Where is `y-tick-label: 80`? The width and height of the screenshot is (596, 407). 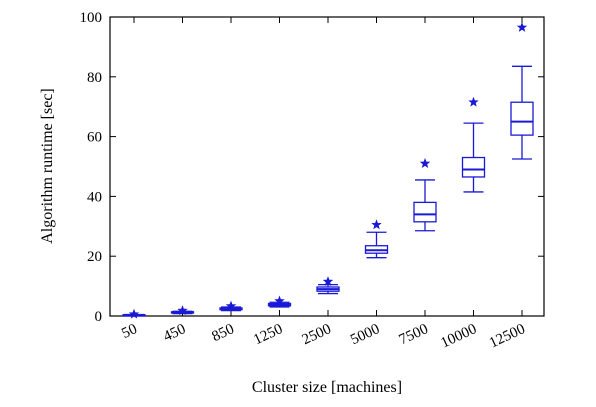
y-tick-label: 80 is located at coordinates (94, 78).